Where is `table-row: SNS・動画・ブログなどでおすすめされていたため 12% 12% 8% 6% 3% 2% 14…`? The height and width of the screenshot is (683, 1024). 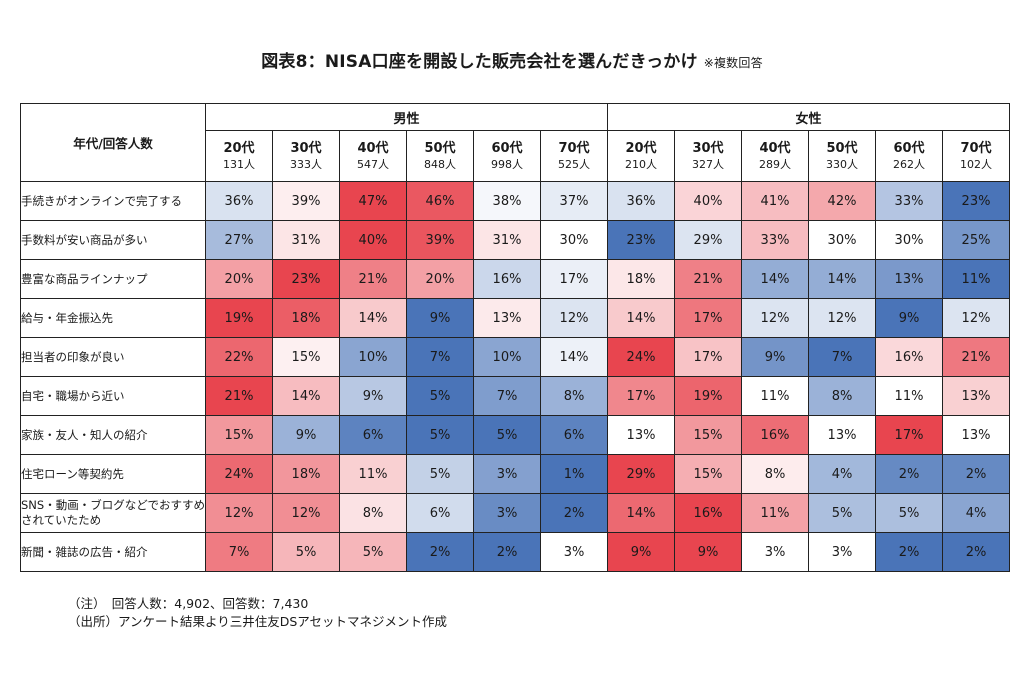 table-row: SNS・動画・ブログなどでおすすめされていたため 12% 12% 8% 6% 3% 2% 14… is located at coordinates (515, 513).